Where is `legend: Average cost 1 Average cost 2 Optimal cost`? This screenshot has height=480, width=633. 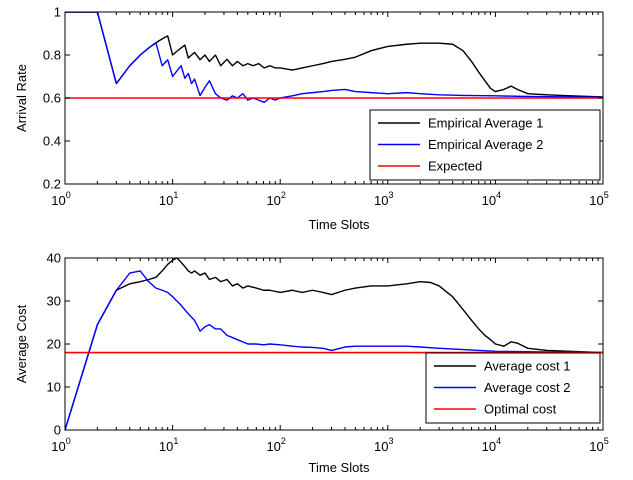
legend: Average cost 1 Average cost 2 Optimal cost is located at coordinates (513, 388).